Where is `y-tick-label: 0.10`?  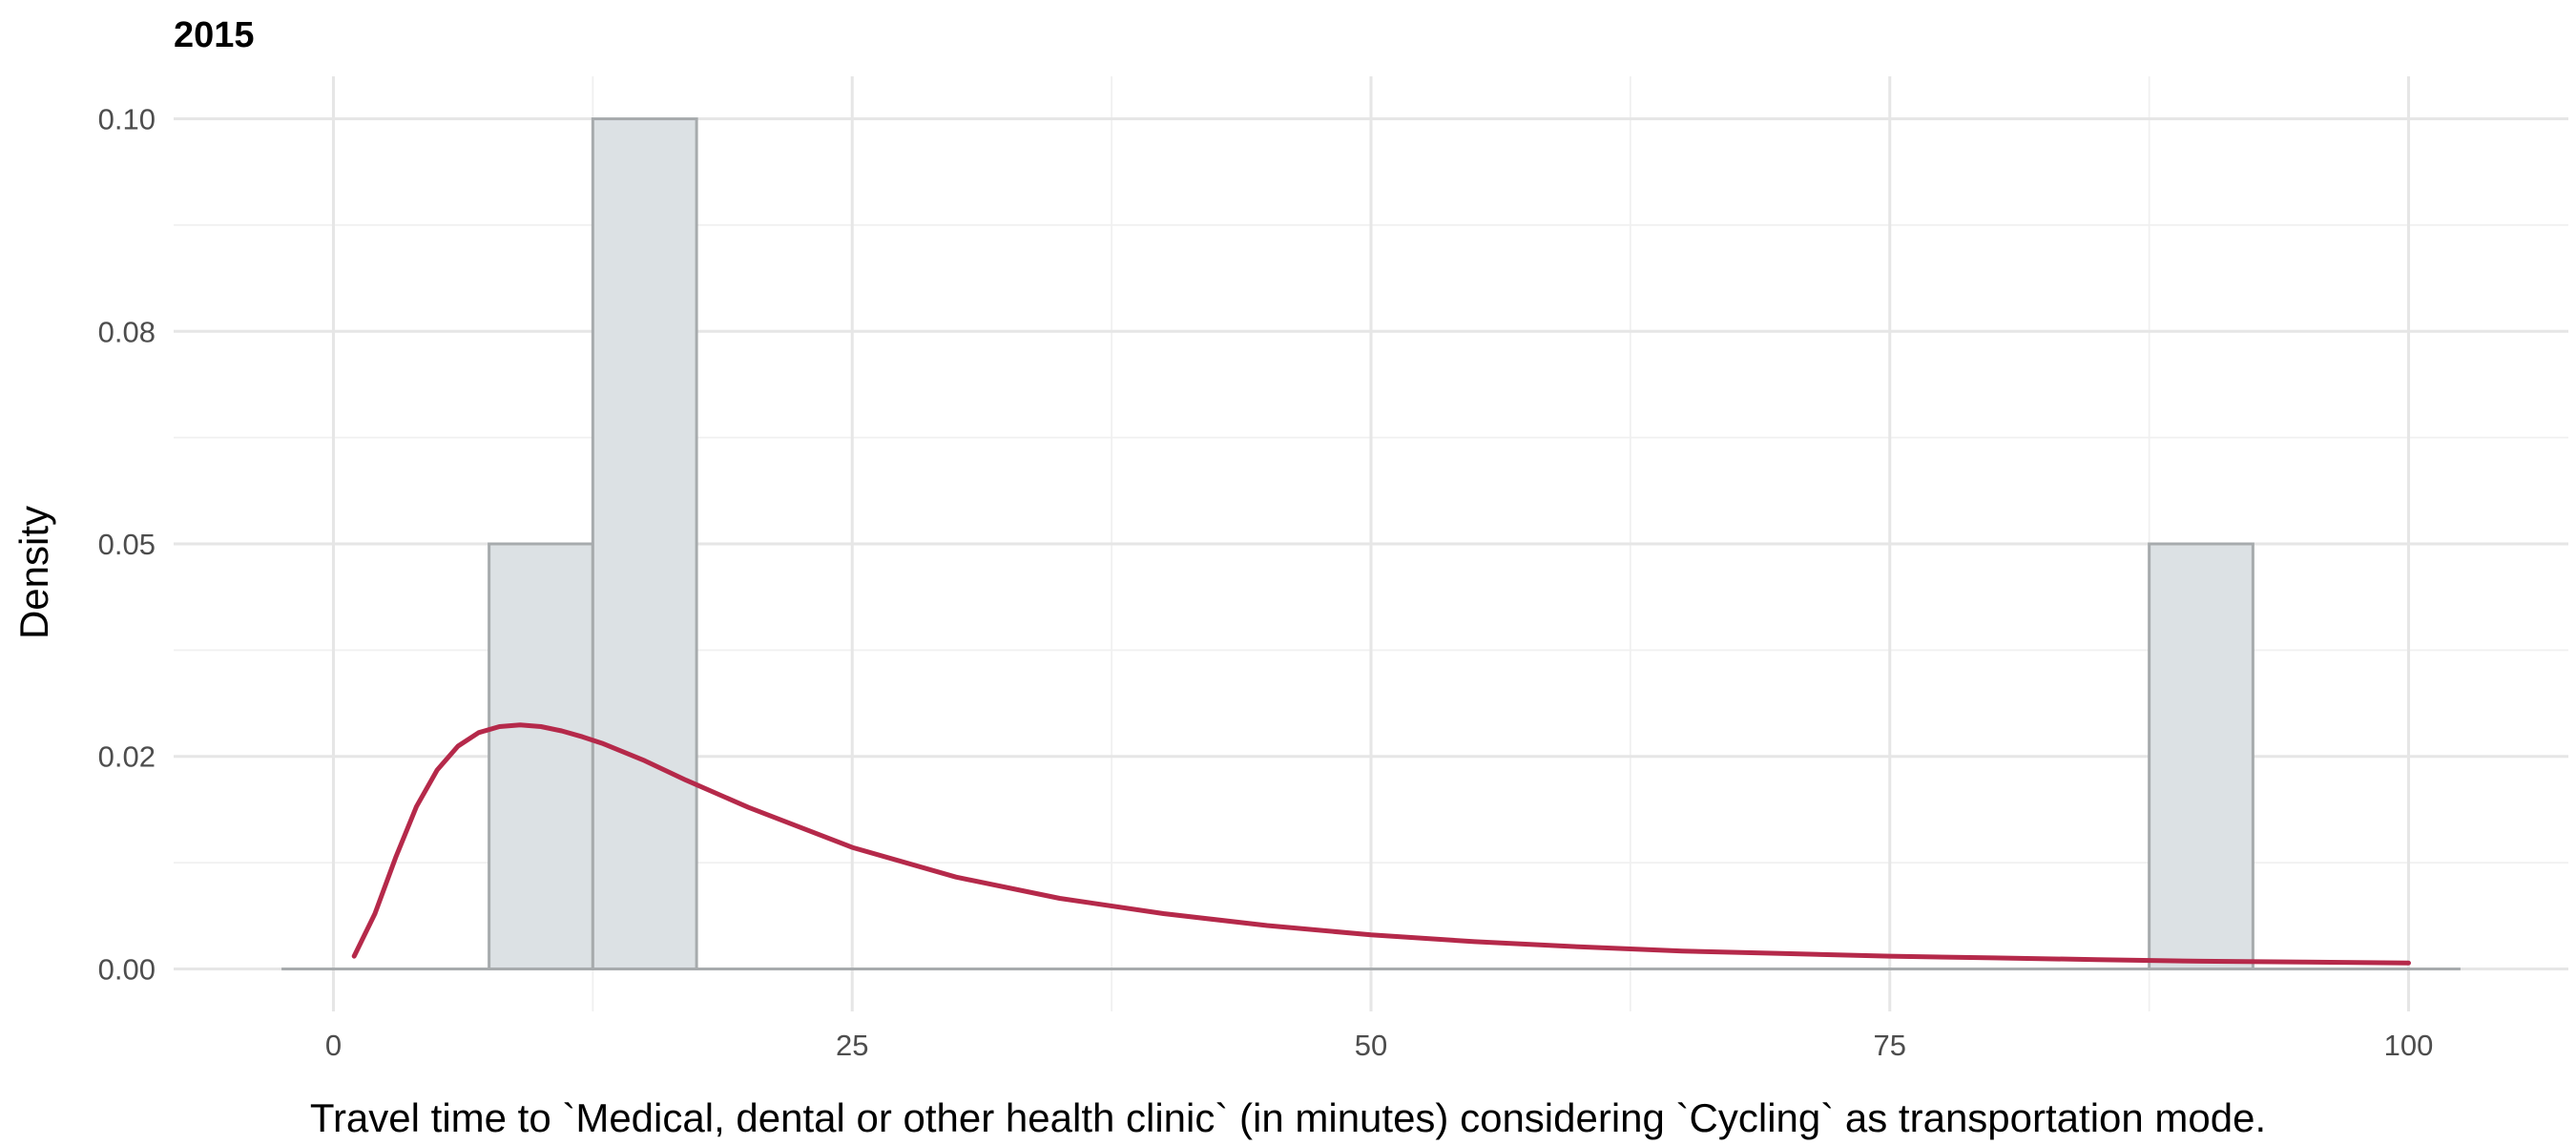 y-tick-label: 0.10 is located at coordinates (127, 120).